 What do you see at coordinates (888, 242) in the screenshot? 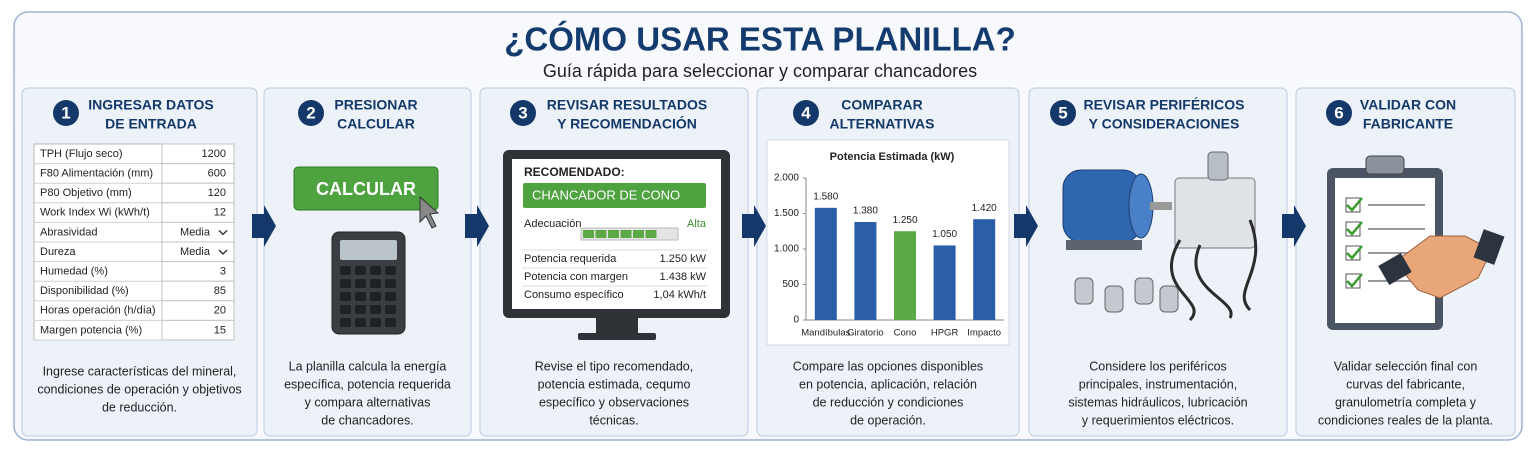
I see `chart-box` at bounding box center [888, 242].